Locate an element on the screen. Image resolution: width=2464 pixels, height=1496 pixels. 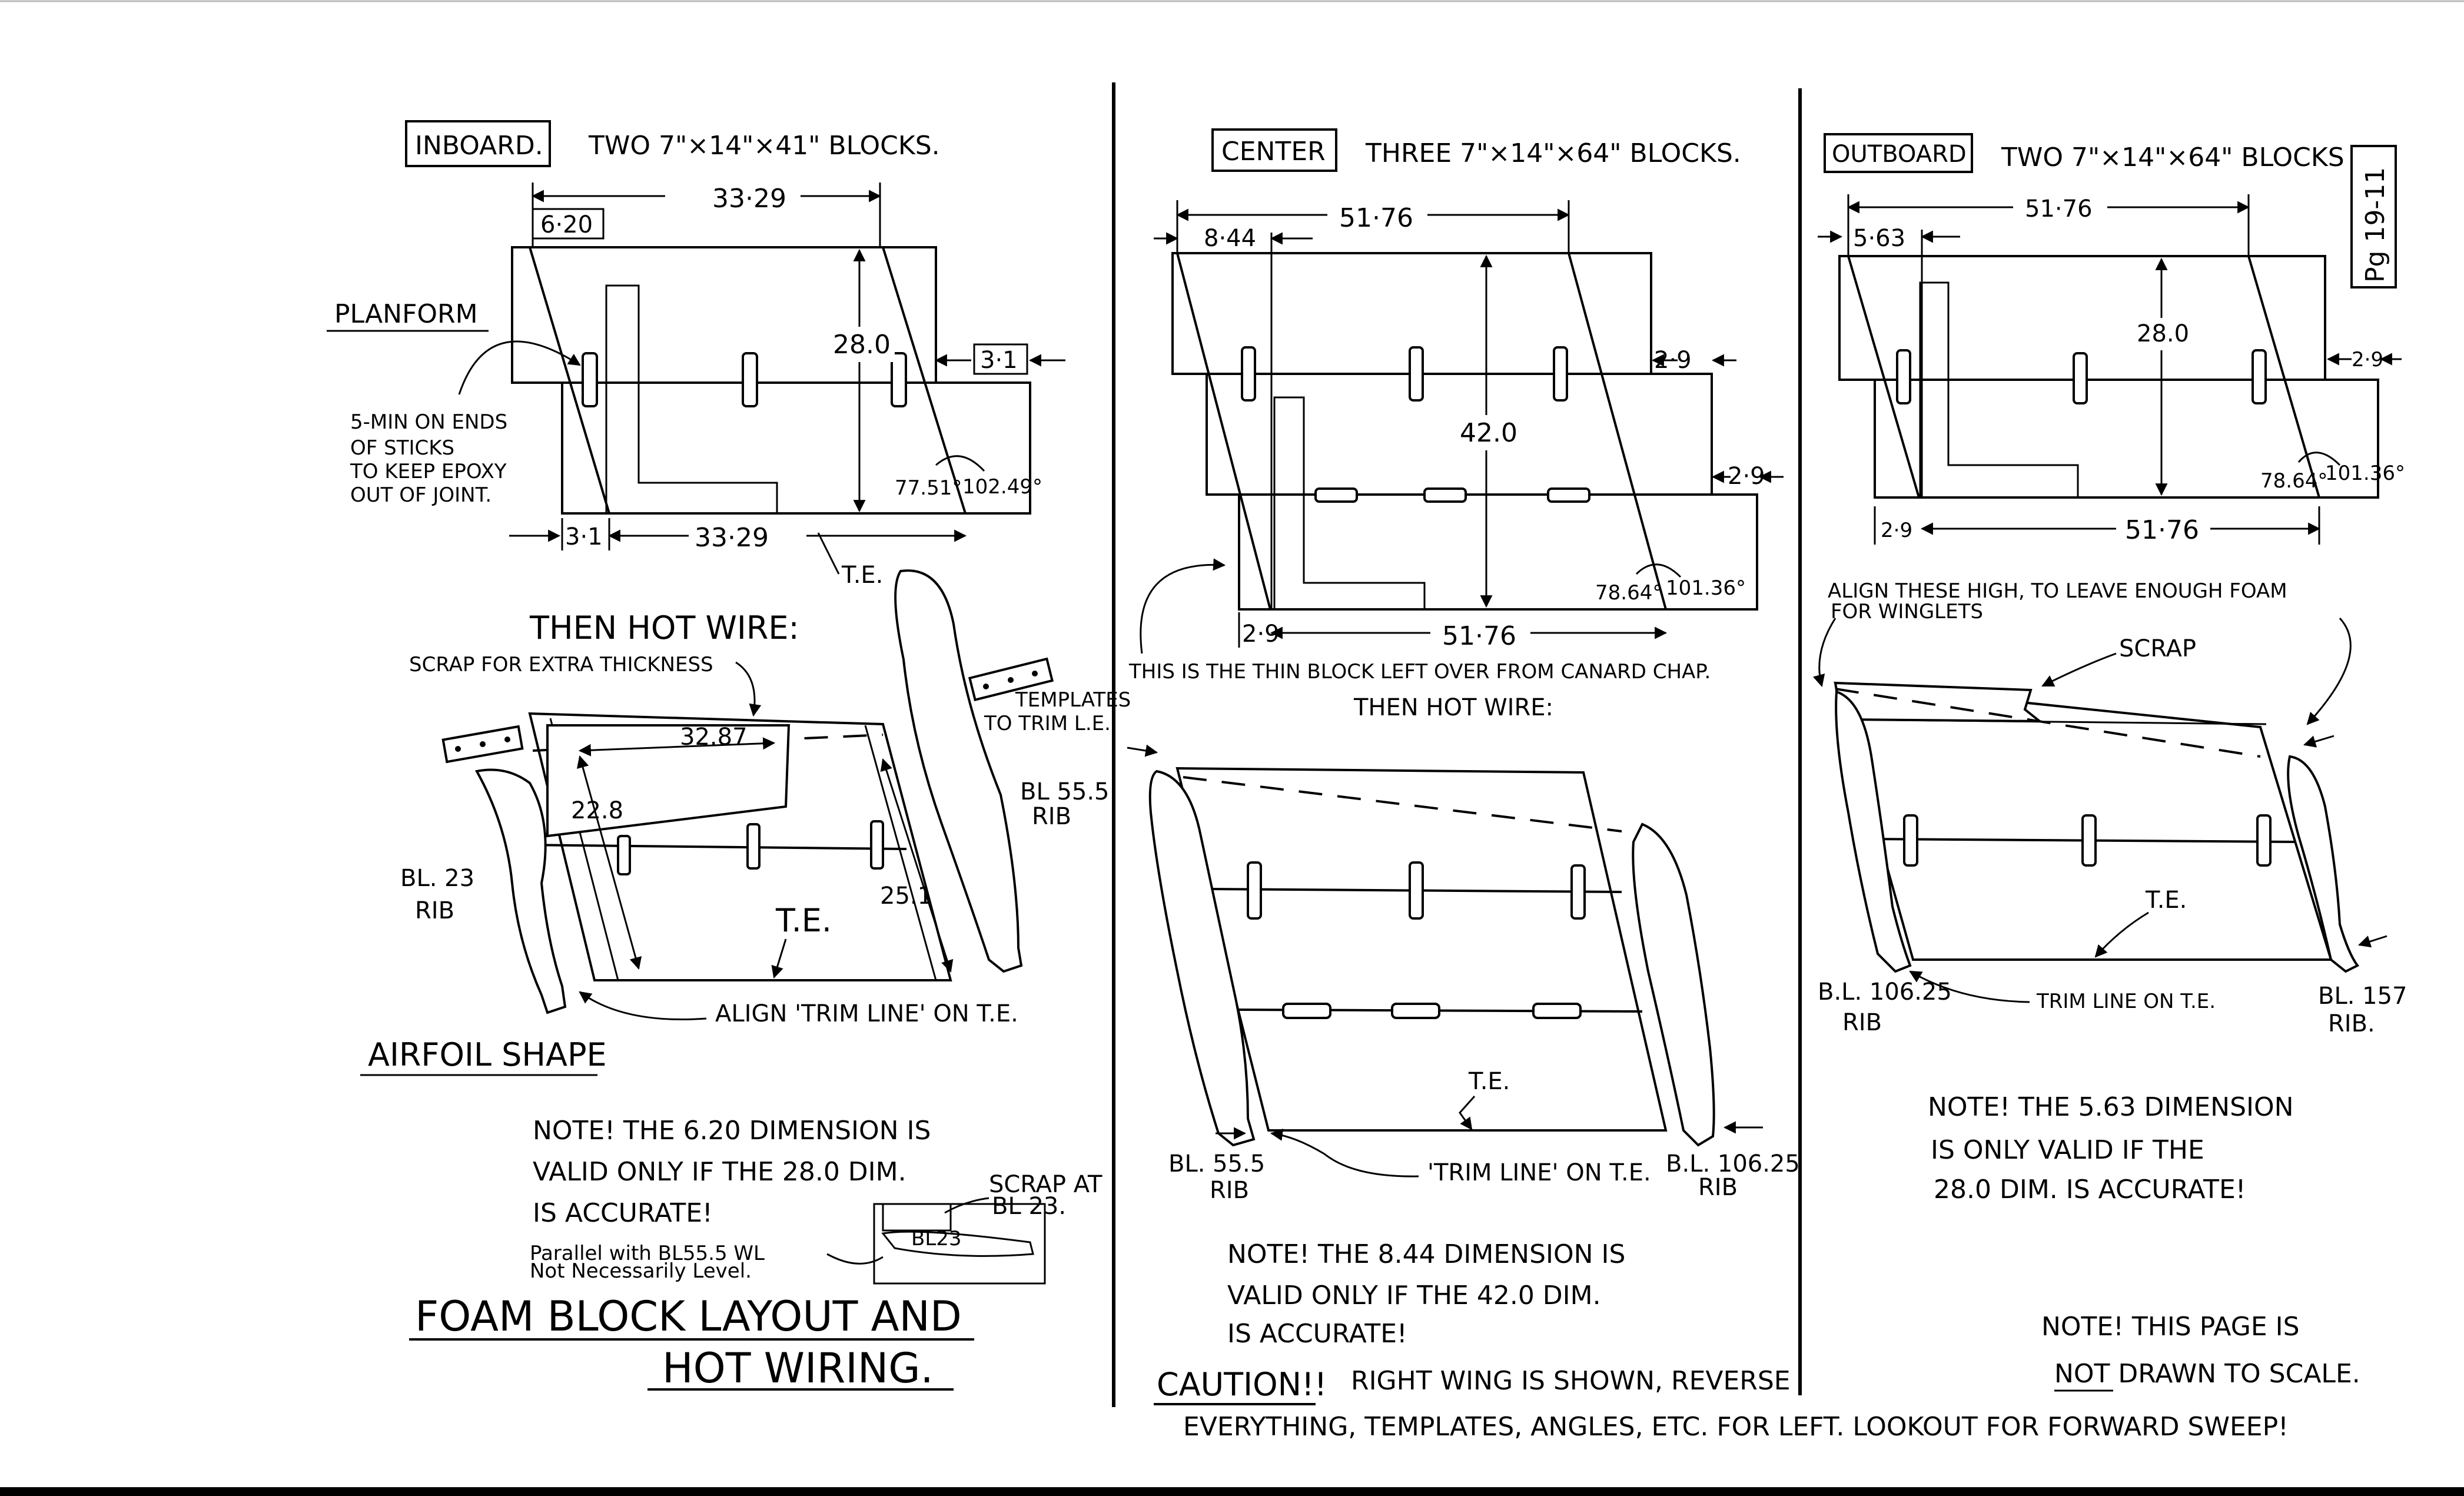
outboard-page-no: Pg 19-11 is located at coordinates (2375, 225).